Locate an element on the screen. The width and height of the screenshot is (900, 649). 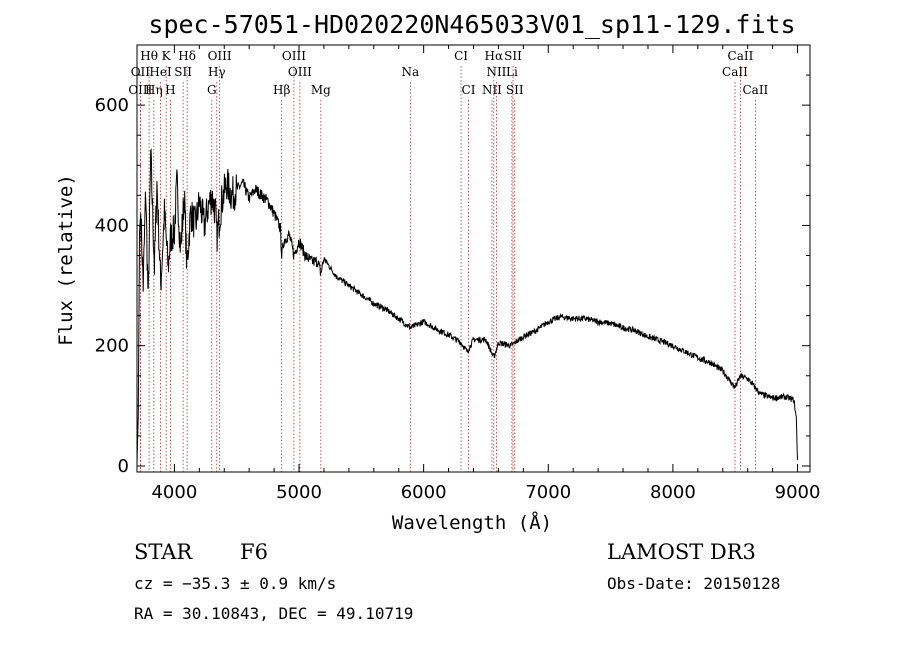
x-tick-label-3: 7000 is located at coordinates (548, 492).